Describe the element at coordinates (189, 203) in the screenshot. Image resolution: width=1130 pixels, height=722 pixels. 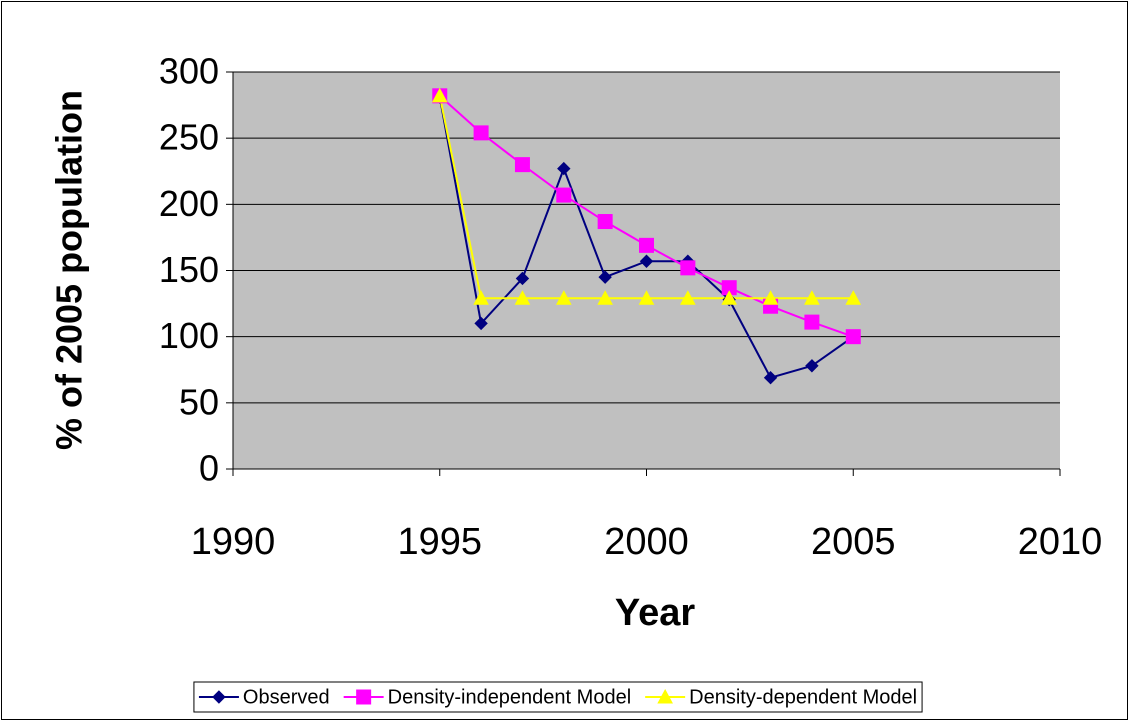
I see `y-tick-label: 200` at that location.